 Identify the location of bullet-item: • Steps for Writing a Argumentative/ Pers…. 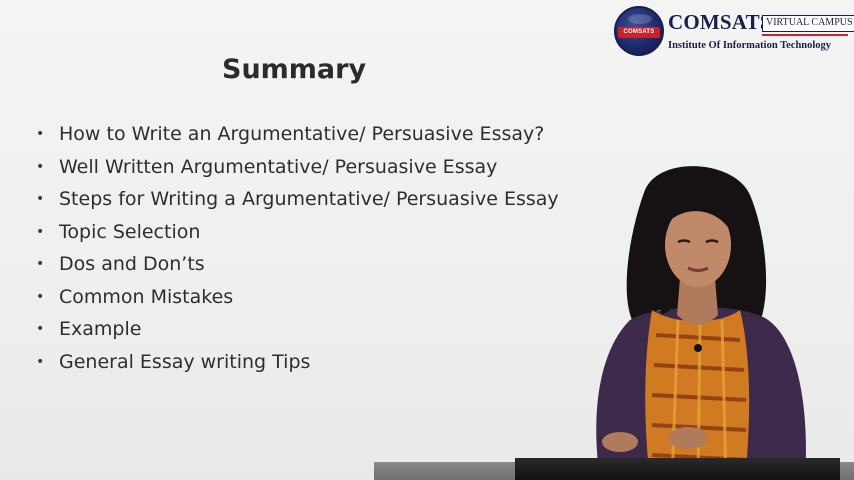
(316, 199).